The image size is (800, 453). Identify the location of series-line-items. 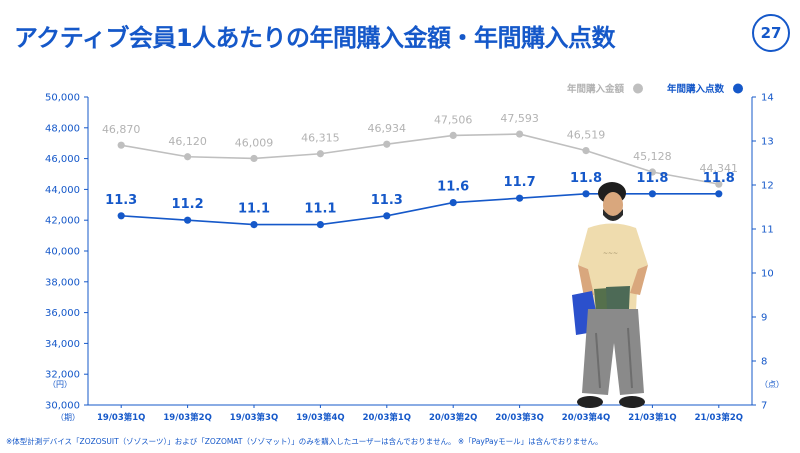
(420, 209).